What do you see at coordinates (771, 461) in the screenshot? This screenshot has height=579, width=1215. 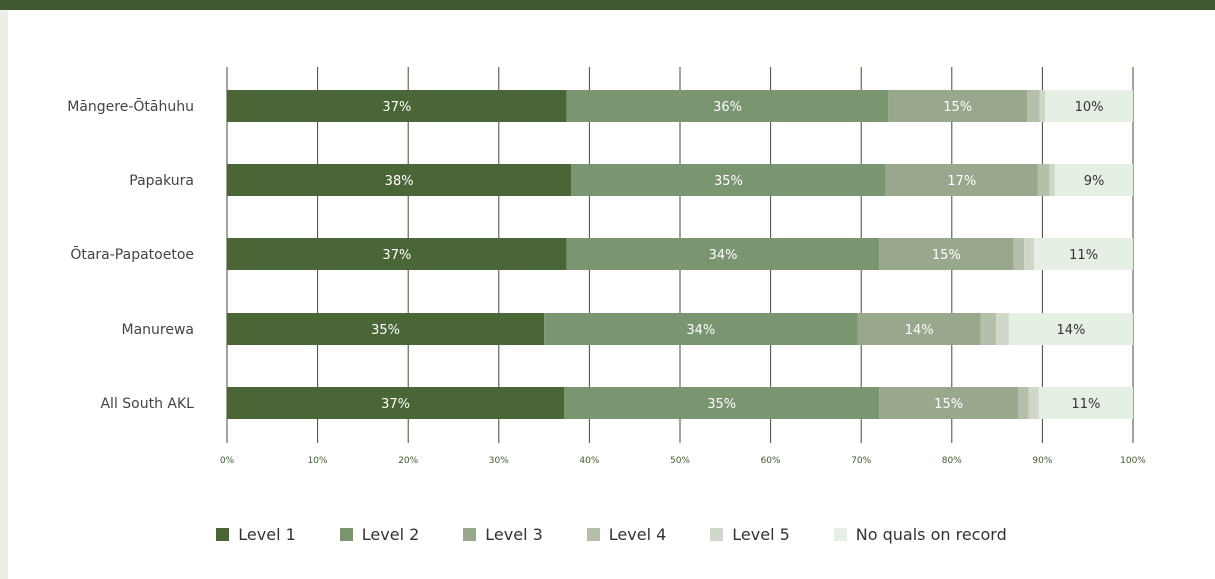 I see `x-tick-label: 60%` at bounding box center [771, 461].